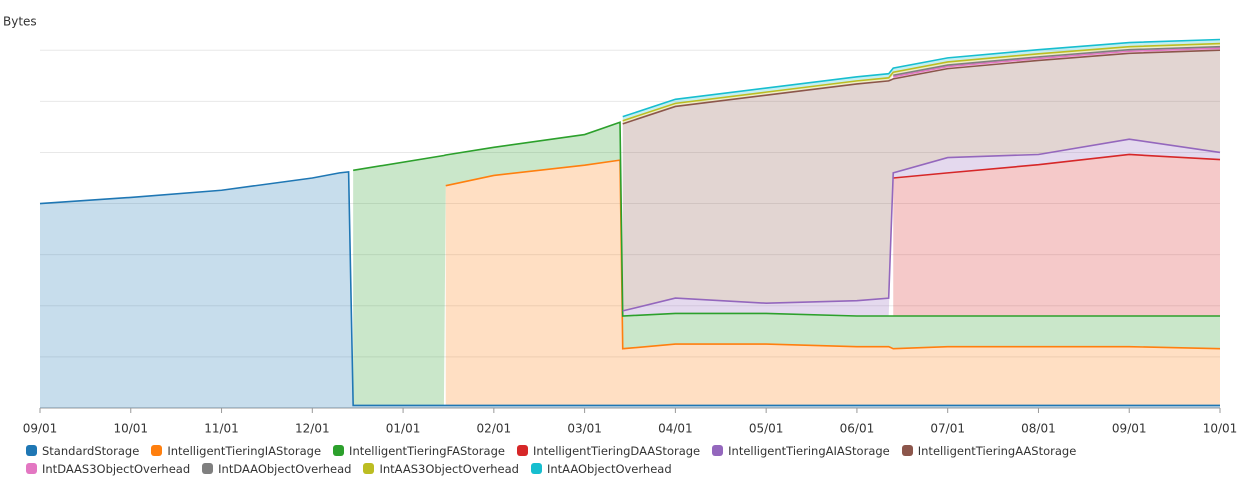 This screenshot has width=1247, height=491. I want to click on legend-label: IntelligentTieringFAStorage, so click(427, 450).